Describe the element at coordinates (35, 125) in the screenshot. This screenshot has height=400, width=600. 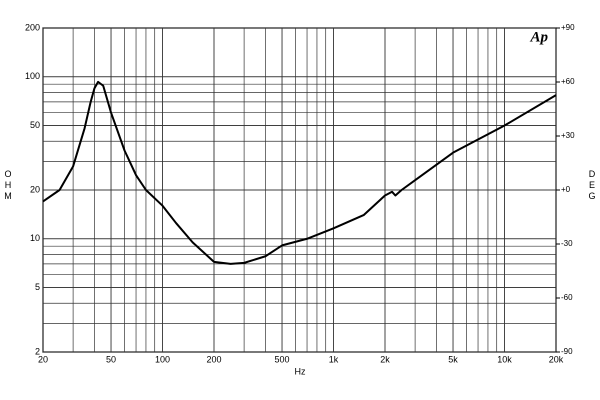
I see `y-tick-label: 50` at that location.